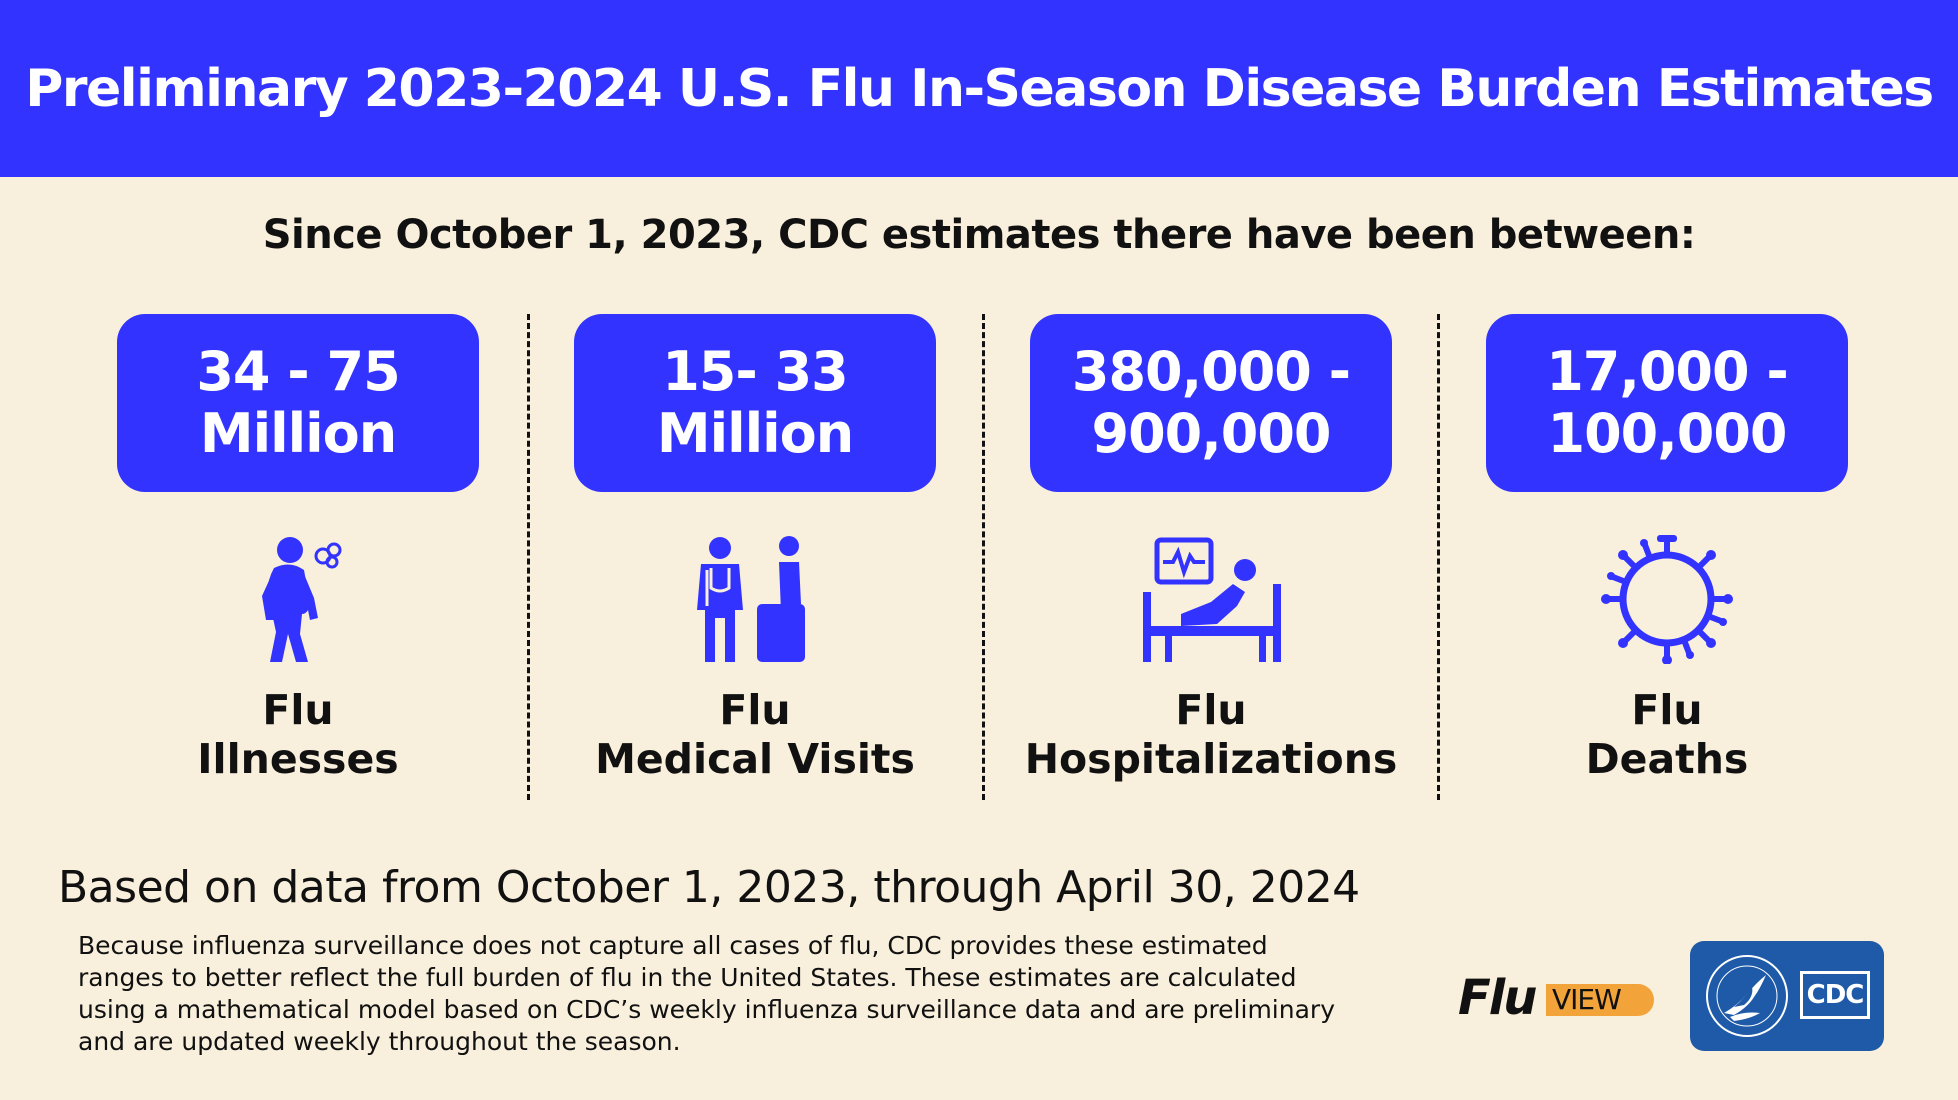 This screenshot has height=1100, width=1958. What do you see at coordinates (1667, 371) in the screenshot?
I see `stat-value-line1: 17,000 -` at bounding box center [1667, 371].